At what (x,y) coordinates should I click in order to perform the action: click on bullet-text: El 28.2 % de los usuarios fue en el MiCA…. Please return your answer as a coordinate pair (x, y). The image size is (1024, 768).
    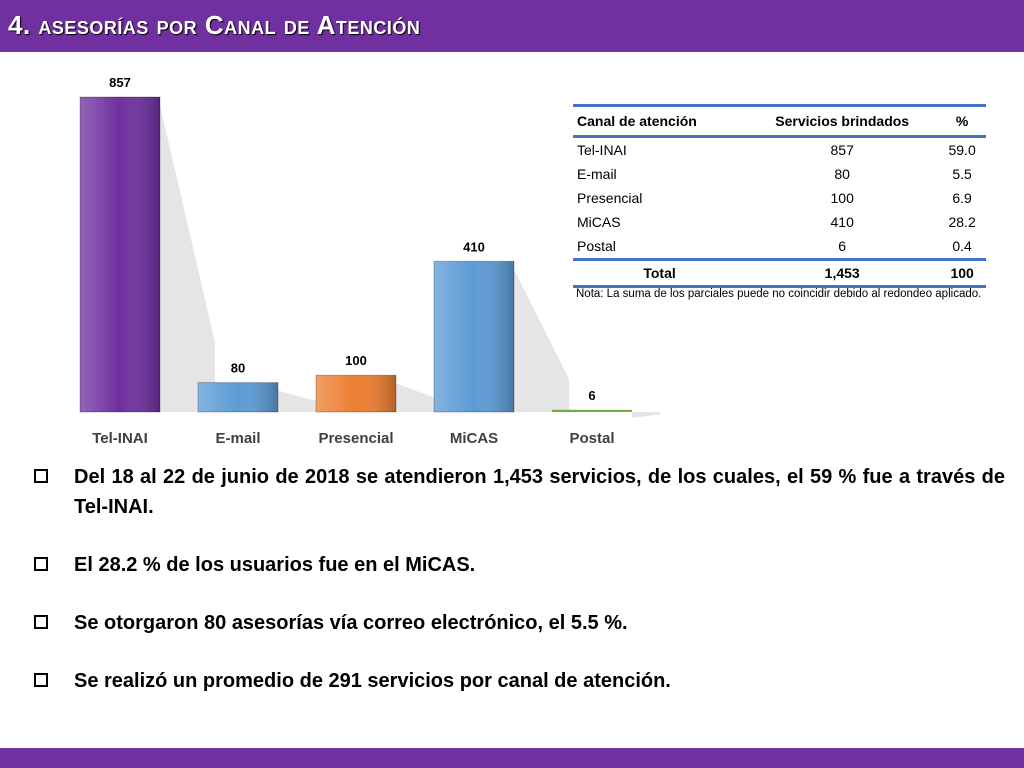
    Looking at the image, I should click on (275, 565).